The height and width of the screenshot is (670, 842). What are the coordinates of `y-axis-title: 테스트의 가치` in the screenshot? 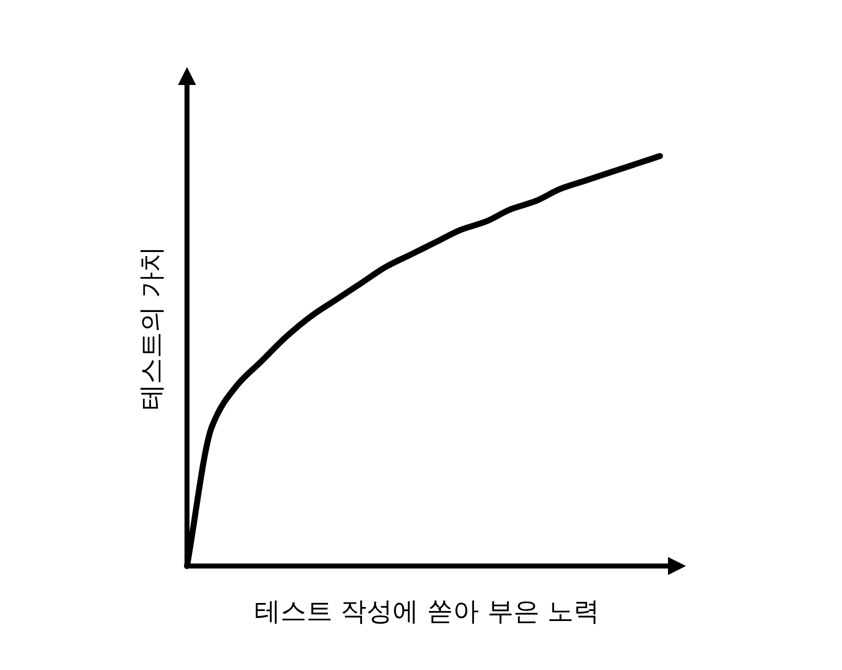 It's located at (152, 328).